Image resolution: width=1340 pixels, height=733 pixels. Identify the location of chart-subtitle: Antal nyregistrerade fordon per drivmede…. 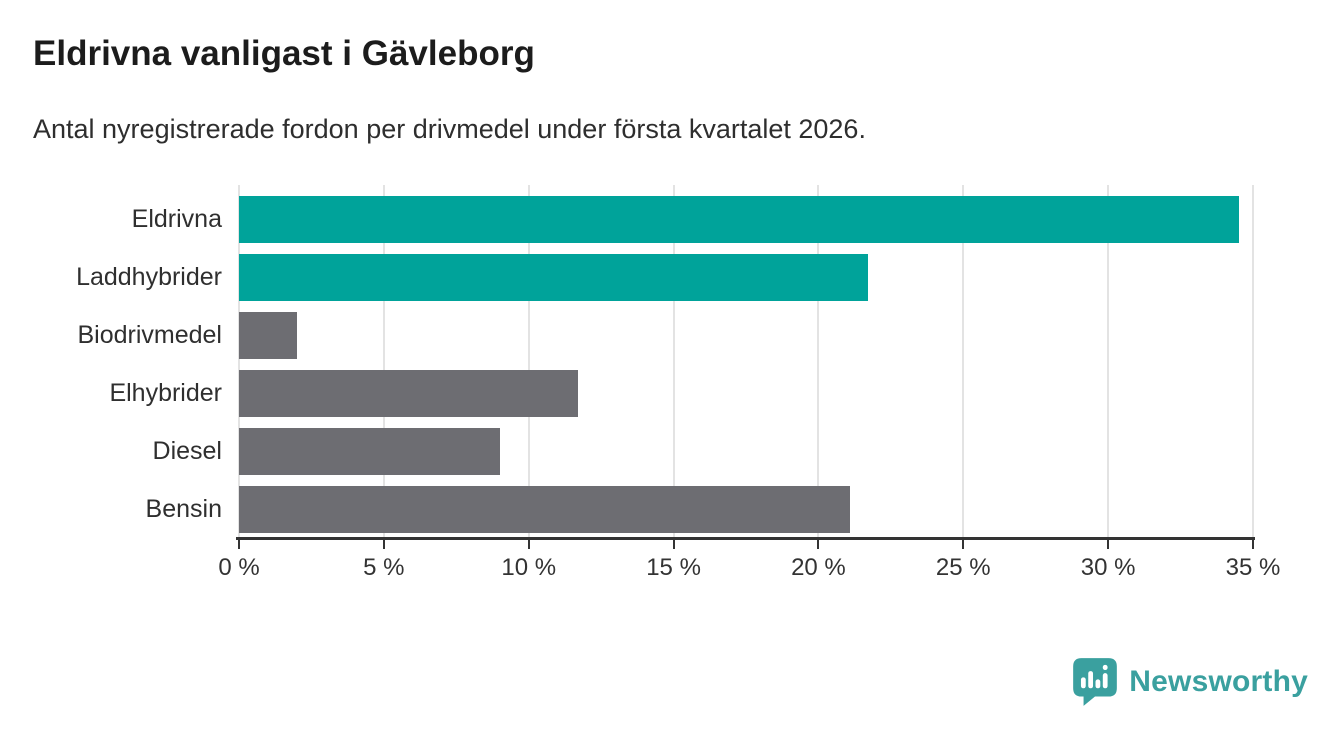
(449, 129).